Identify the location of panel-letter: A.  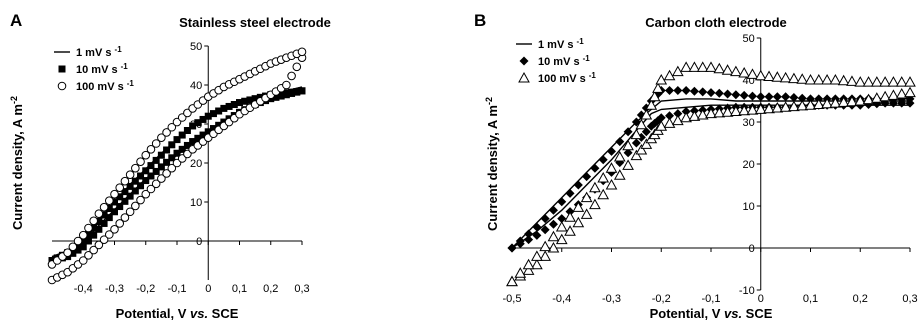
(16, 20).